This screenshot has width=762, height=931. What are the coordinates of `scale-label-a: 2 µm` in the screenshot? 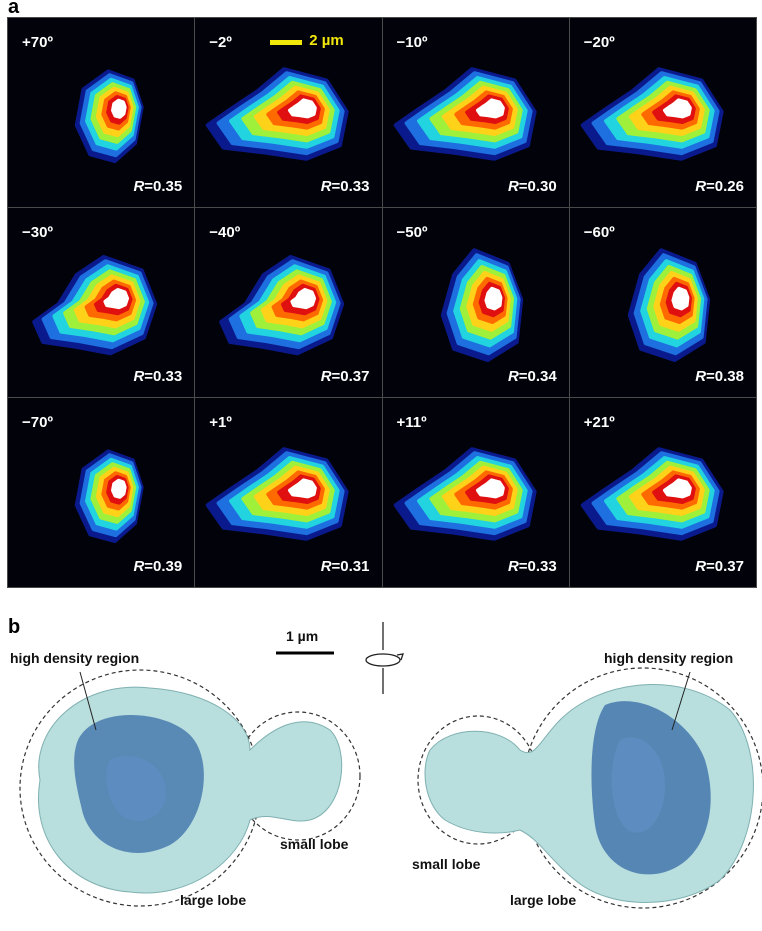 It's located at (326, 40).